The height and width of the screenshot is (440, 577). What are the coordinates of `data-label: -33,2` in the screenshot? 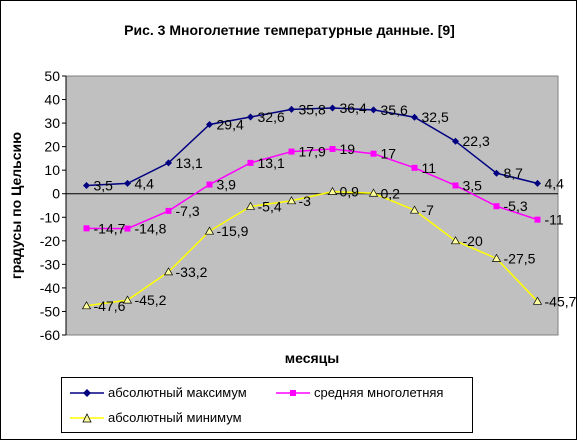 It's located at (192, 272).